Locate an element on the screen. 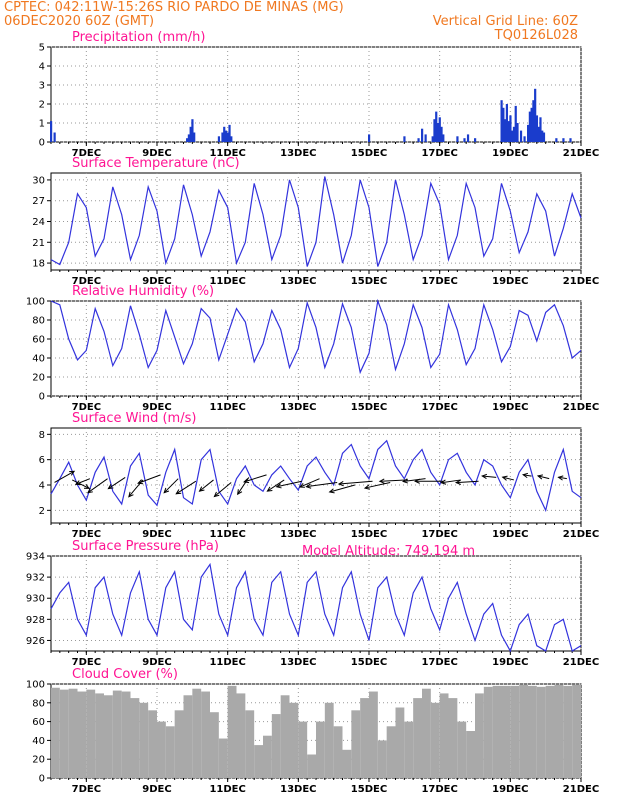  y-tick-label: 40 is located at coordinates (38, 359).